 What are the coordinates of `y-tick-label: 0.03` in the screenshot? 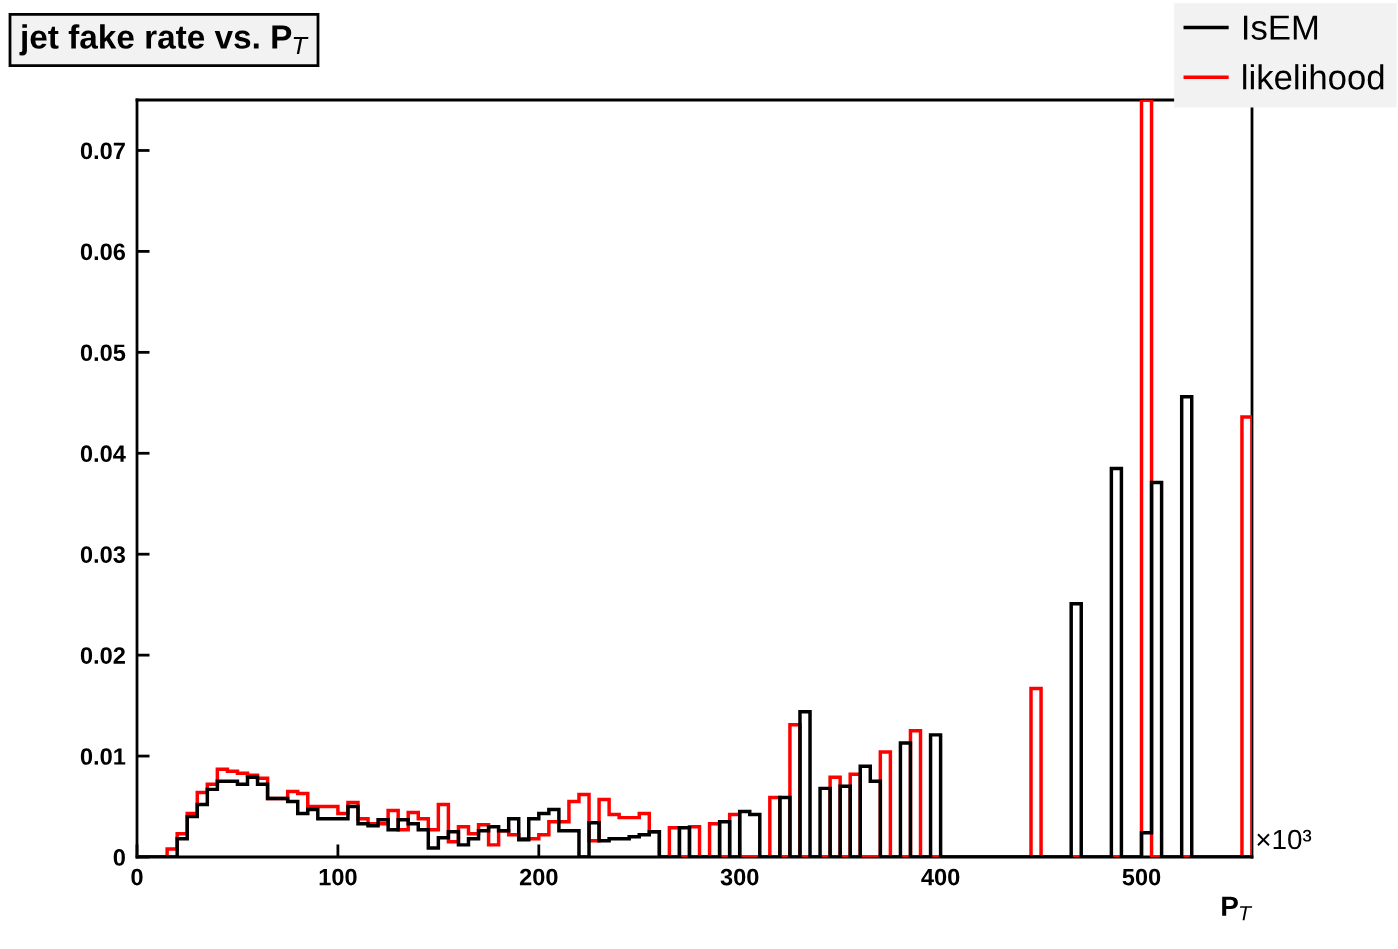 It's located at (103, 555).